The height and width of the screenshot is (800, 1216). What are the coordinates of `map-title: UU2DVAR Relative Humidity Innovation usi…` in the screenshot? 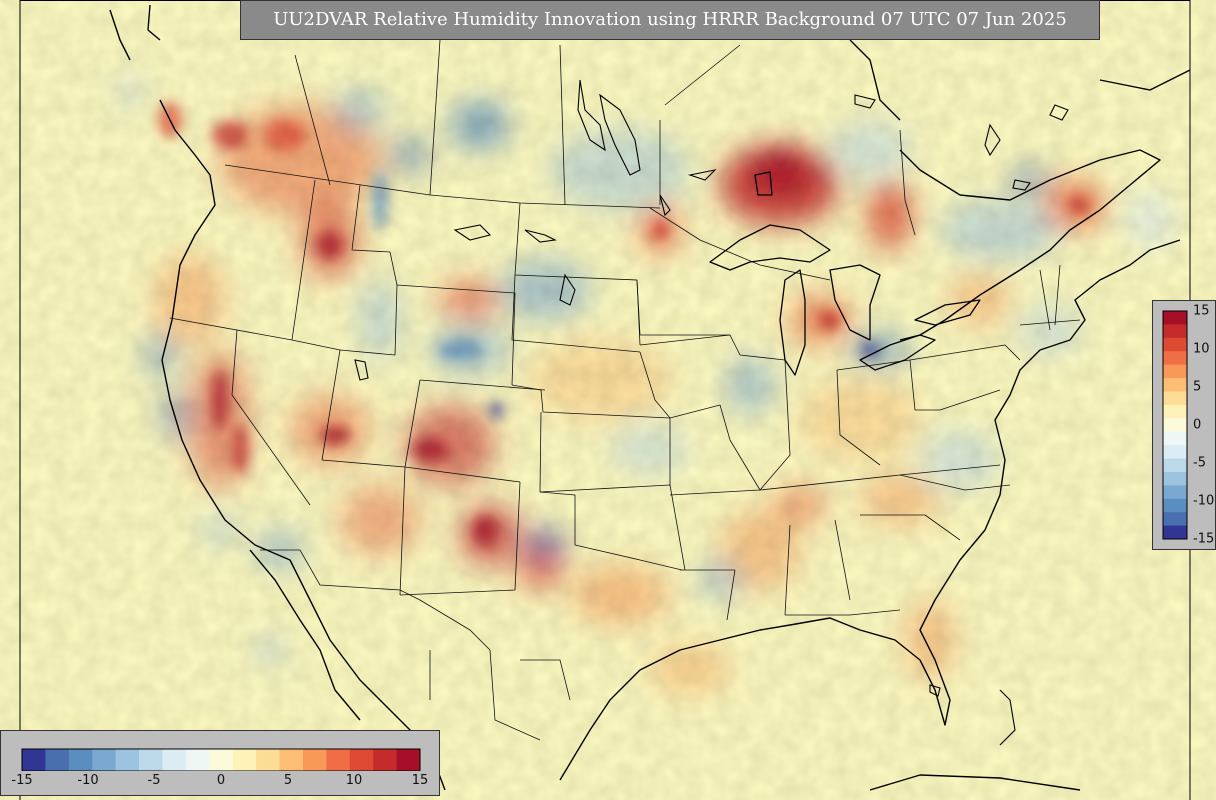 It's located at (670, 20).